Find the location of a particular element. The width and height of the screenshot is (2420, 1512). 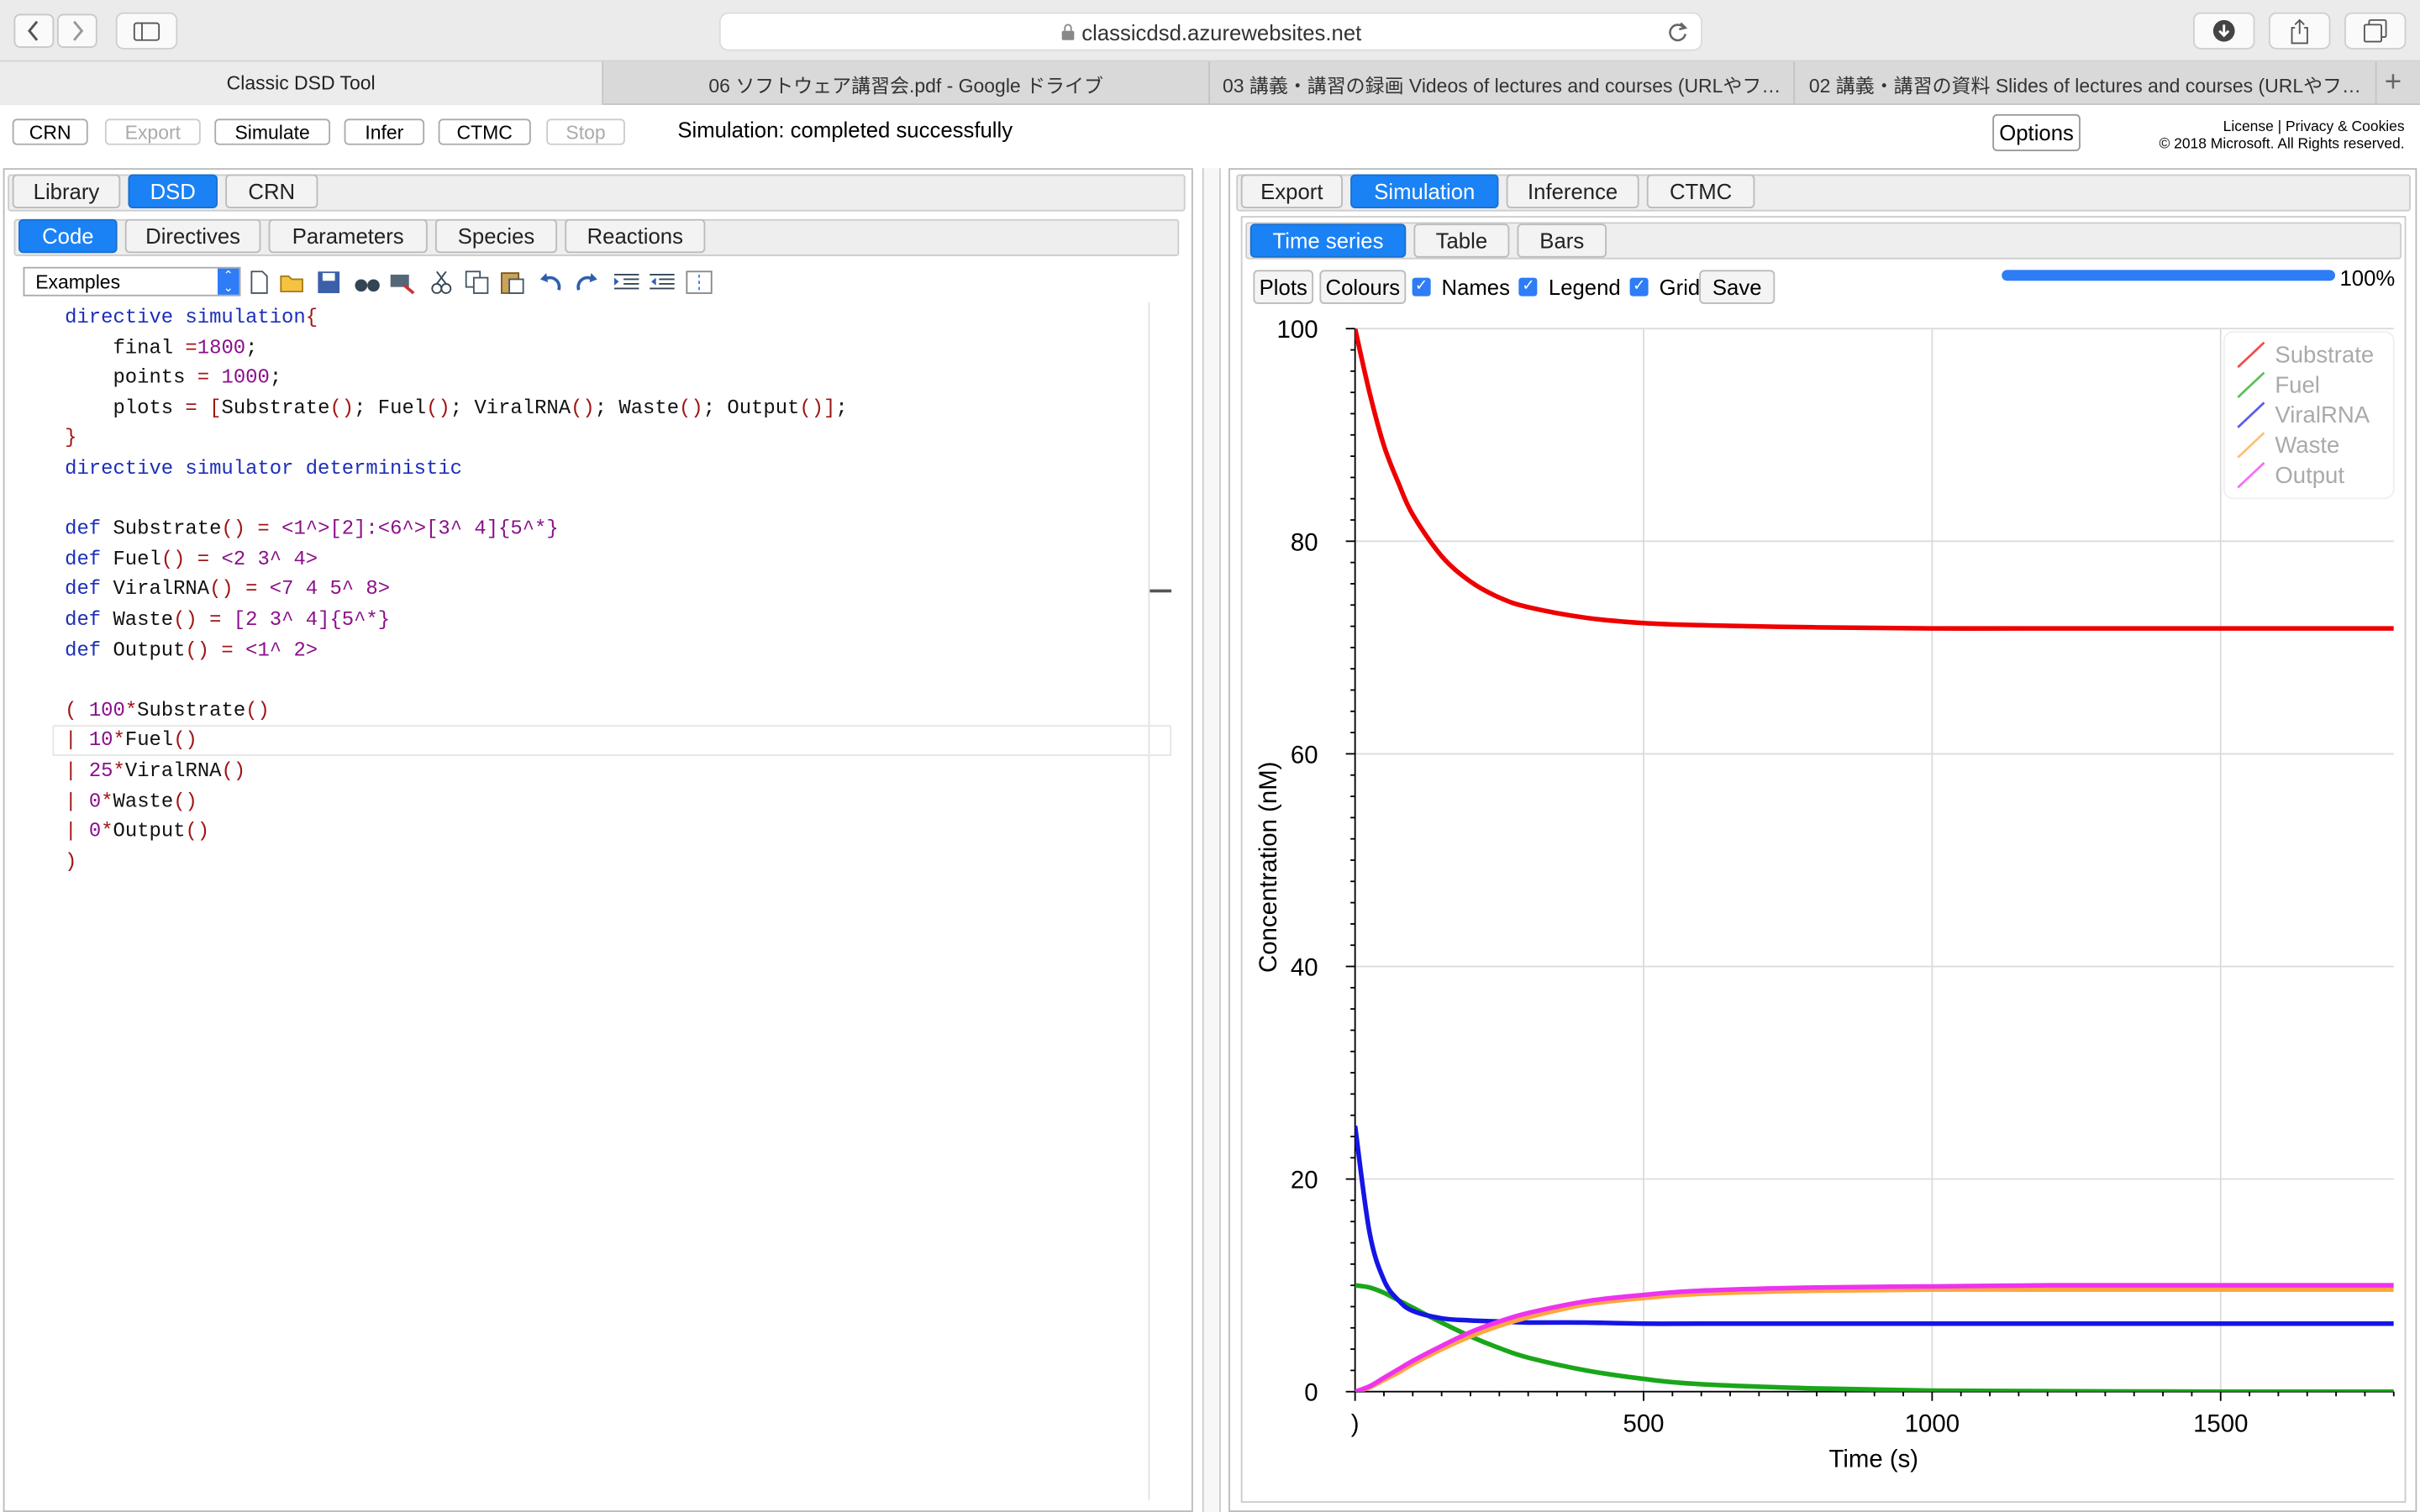

new-file-icon is located at coordinates (259, 282).